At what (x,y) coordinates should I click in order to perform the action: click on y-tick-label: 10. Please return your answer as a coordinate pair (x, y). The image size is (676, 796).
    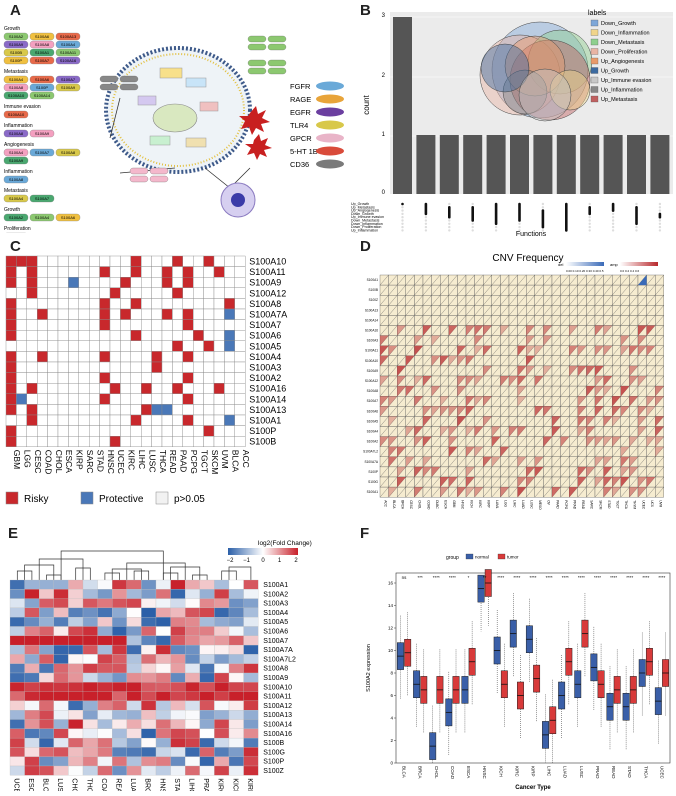
    Looking at the image, I should click on (391, 650).